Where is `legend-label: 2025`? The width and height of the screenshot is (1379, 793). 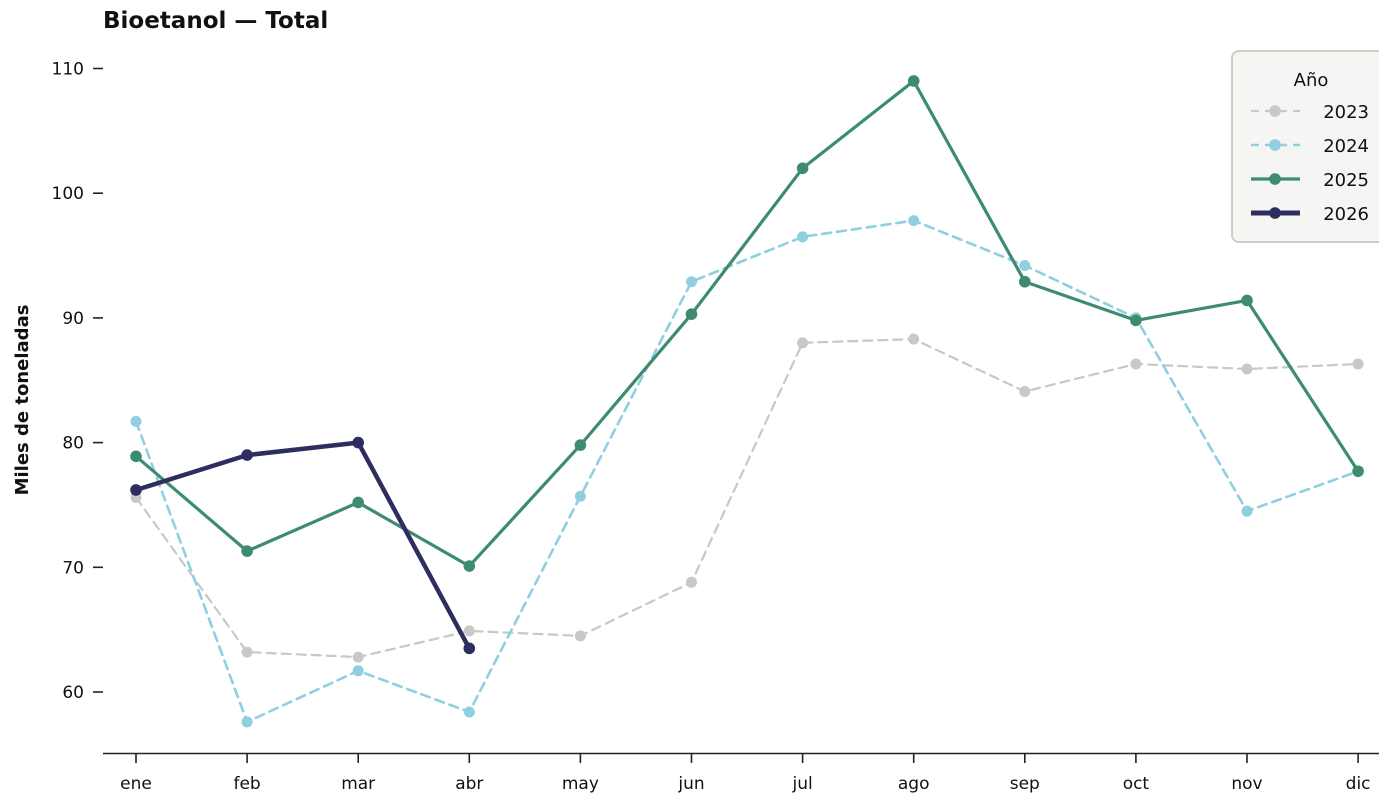 legend-label: 2025 is located at coordinates (1346, 180).